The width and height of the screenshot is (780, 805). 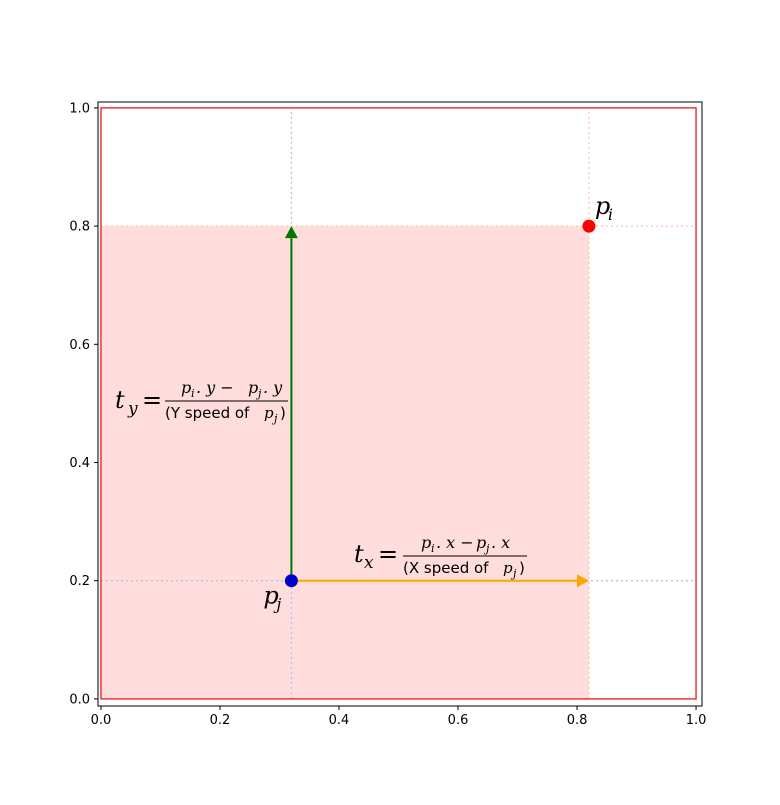 What do you see at coordinates (458, 720) in the screenshot?
I see `x-tick-label: 0.6` at bounding box center [458, 720].